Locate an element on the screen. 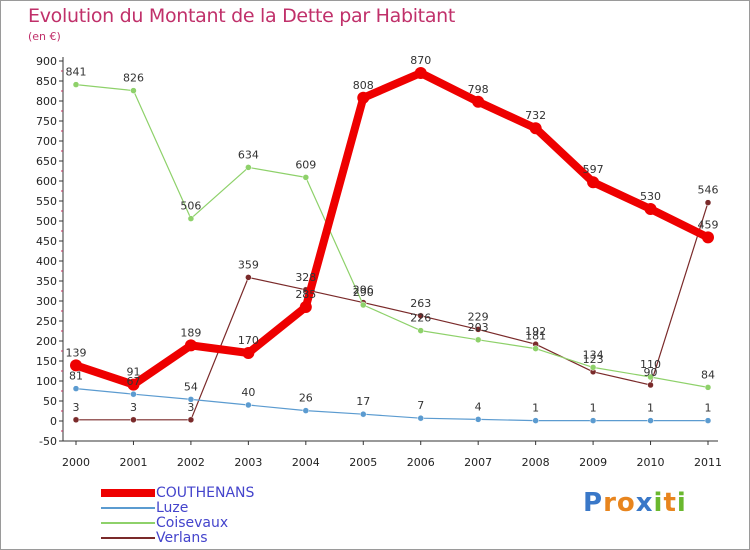 The width and height of the screenshot is (750, 550). y-tick-label: 400 is located at coordinates (46, 261).